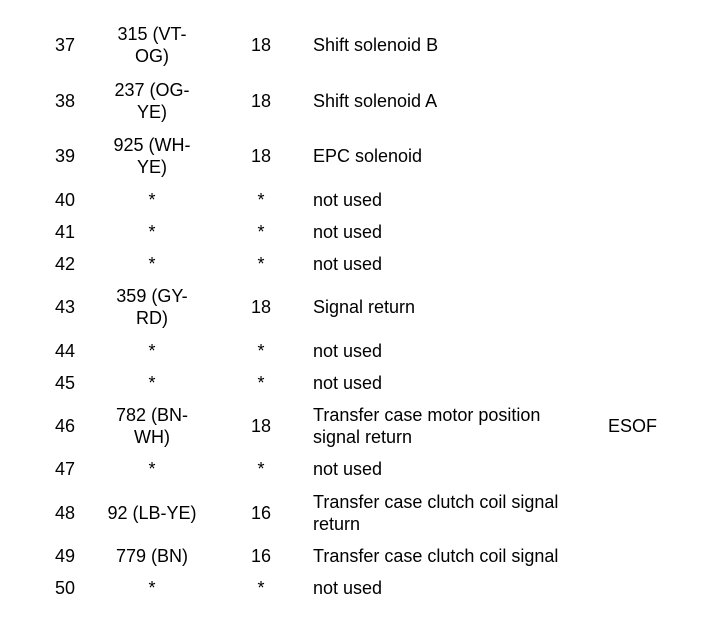  I want to click on pin-cell: 48, so click(65, 513).